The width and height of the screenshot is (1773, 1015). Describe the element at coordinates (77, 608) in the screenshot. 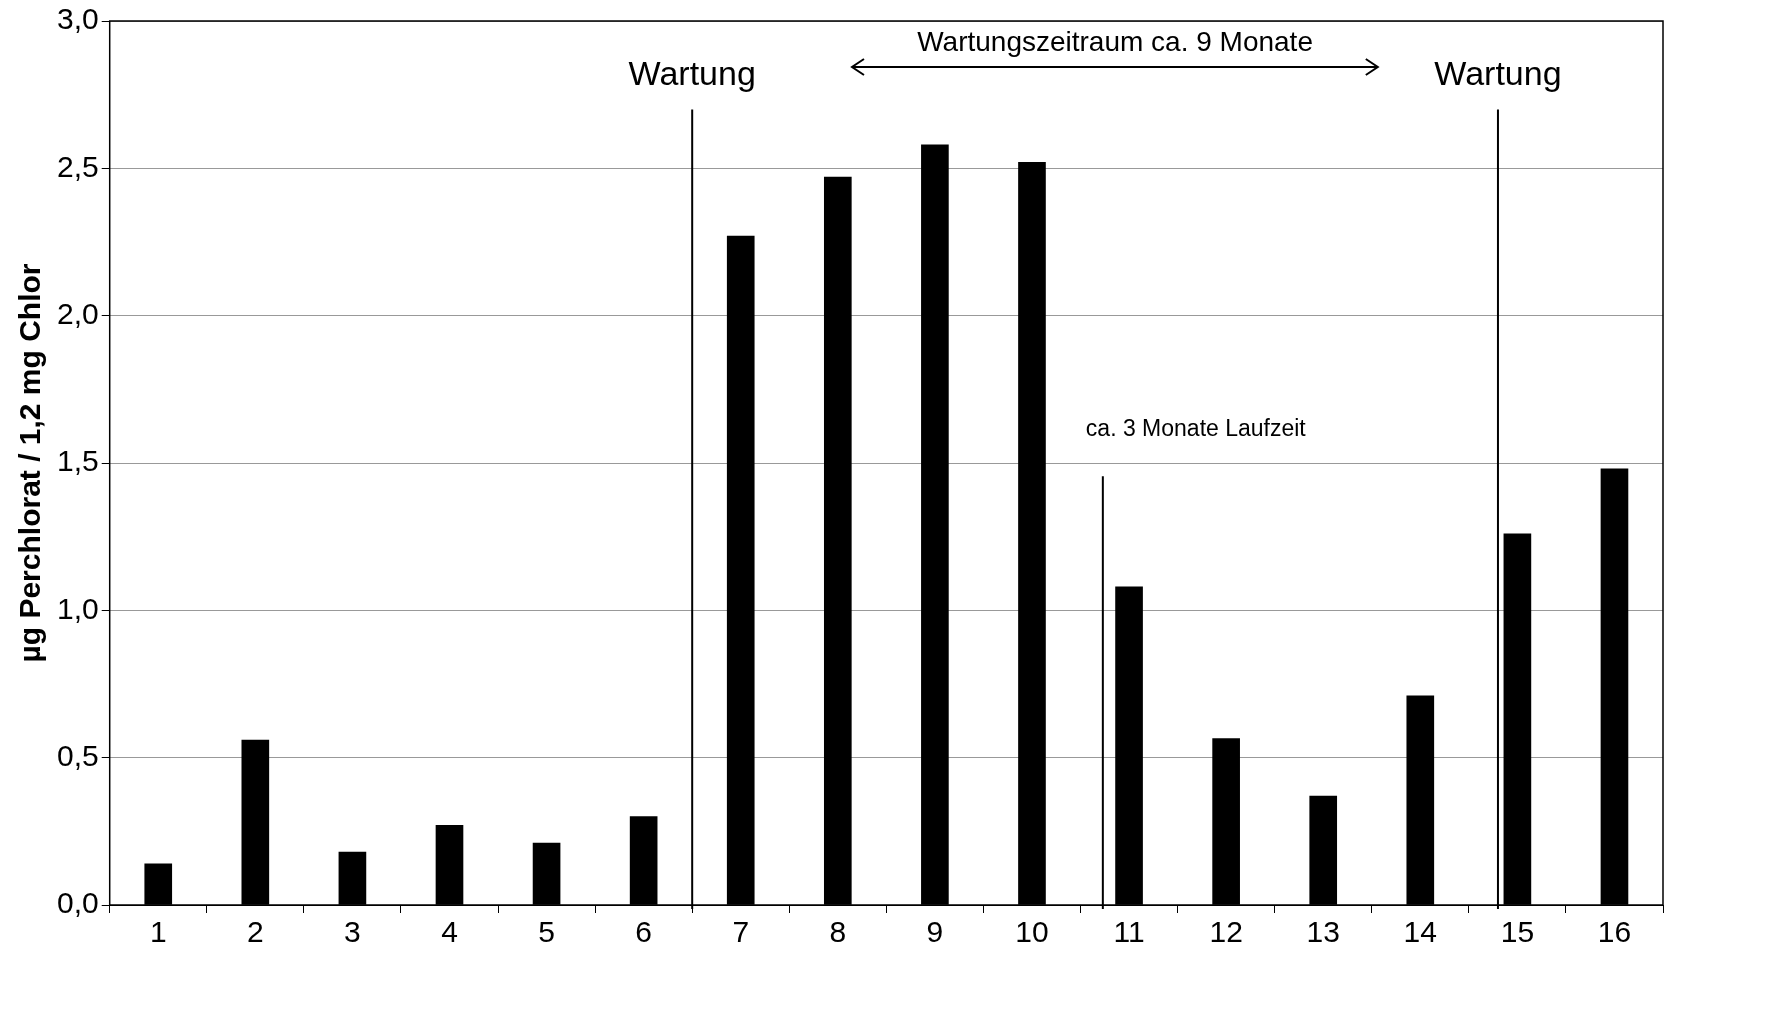

I see `y-tick-label: 1,0` at that location.